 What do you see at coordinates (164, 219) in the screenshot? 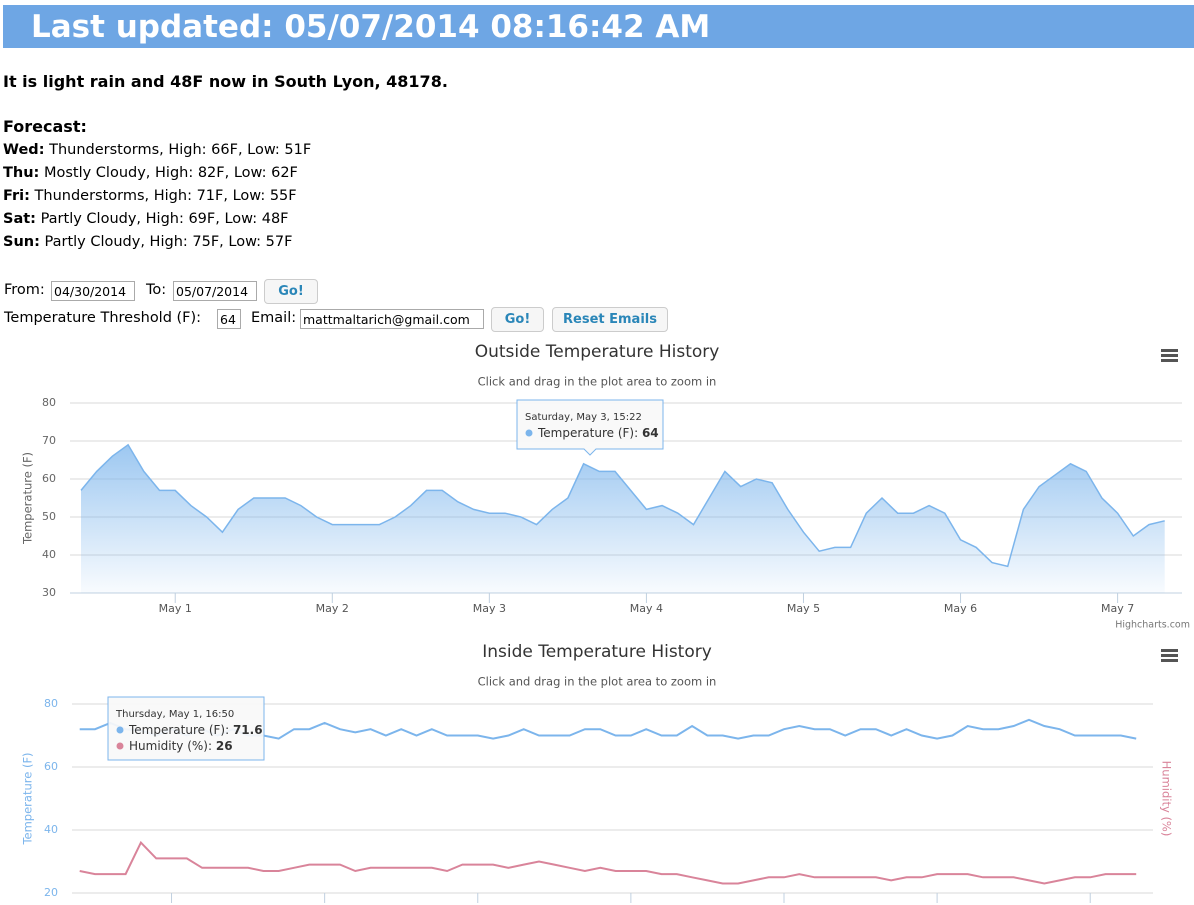
I see `forecast-text: Partly Cloudy, High: 69F, Low: 48F` at bounding box center [164, 219].